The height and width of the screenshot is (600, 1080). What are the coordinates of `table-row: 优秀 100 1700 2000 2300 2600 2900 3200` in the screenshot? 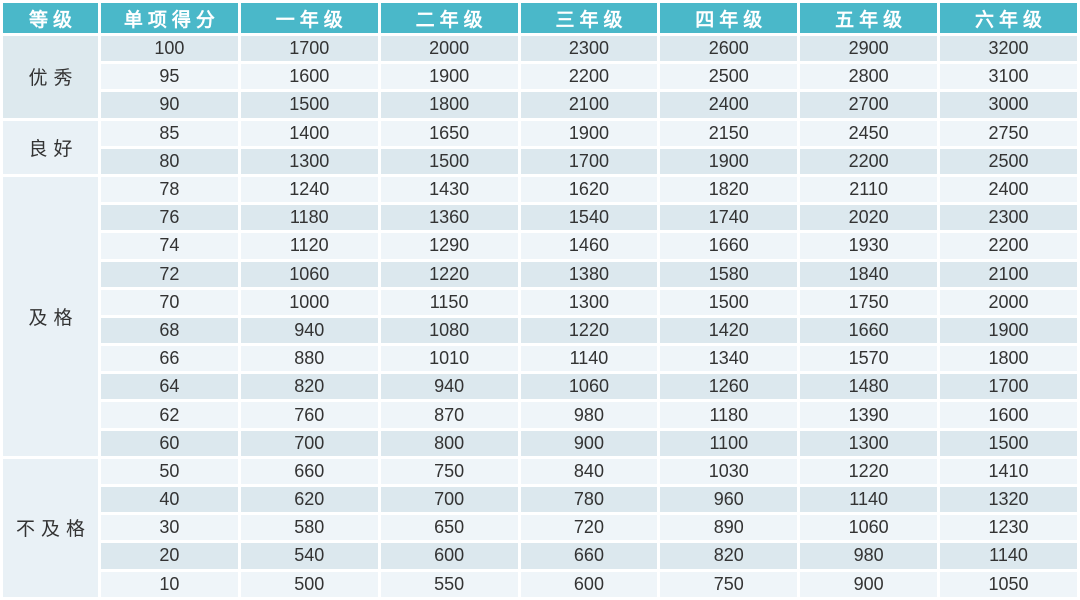 It's located at (540, 77).